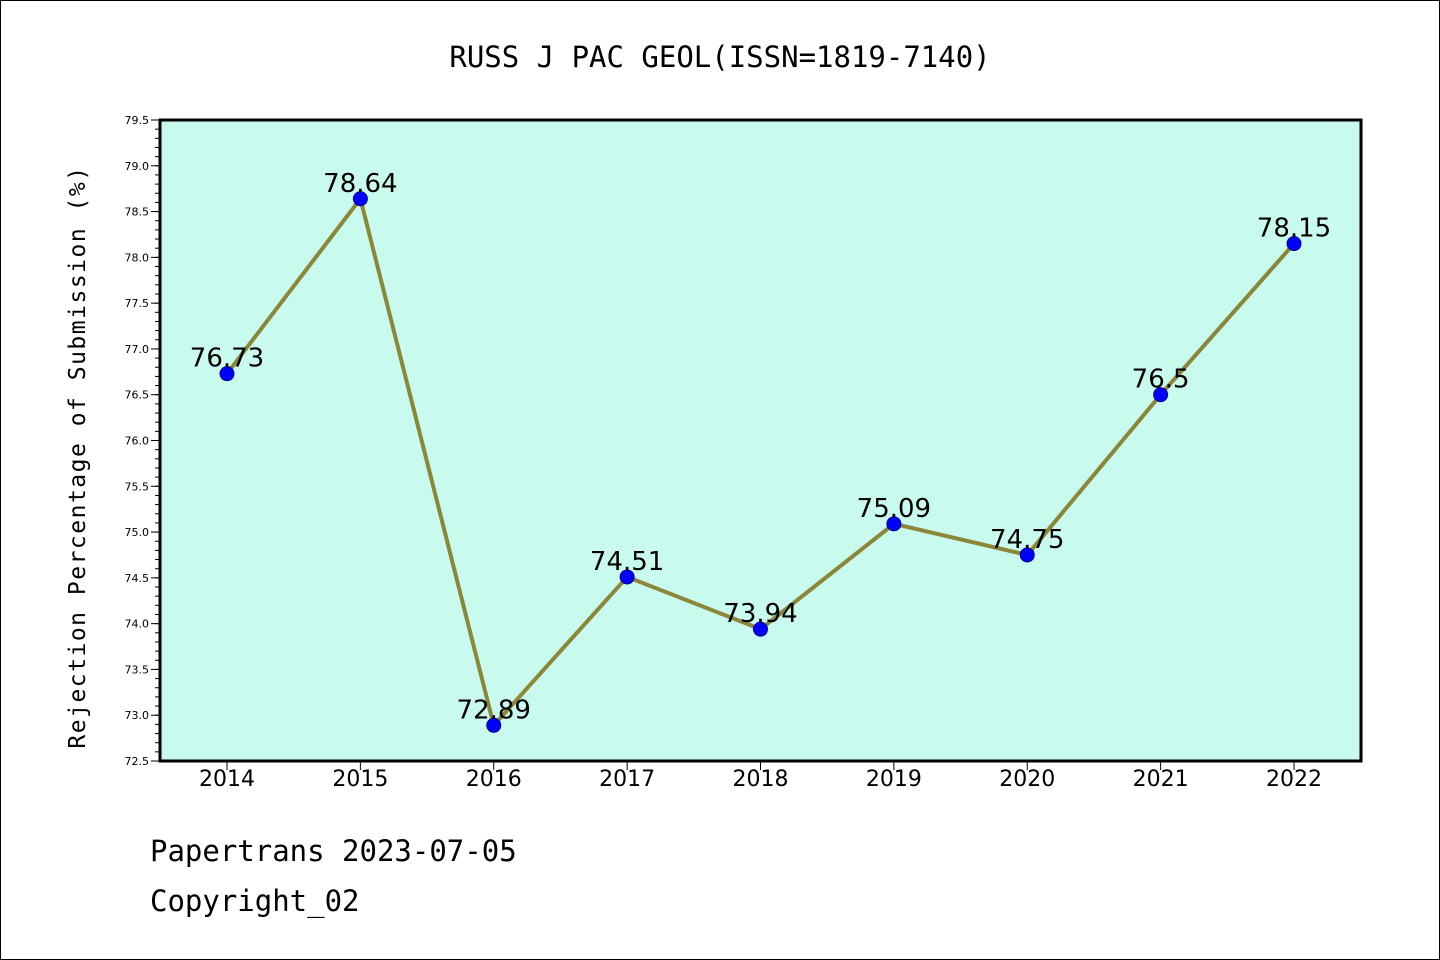 The height and width of the screenshot is (960, 1440). Describe the element at coordinates (360, 184) in the screenshot. I see `data-label: 78.64` at that location.